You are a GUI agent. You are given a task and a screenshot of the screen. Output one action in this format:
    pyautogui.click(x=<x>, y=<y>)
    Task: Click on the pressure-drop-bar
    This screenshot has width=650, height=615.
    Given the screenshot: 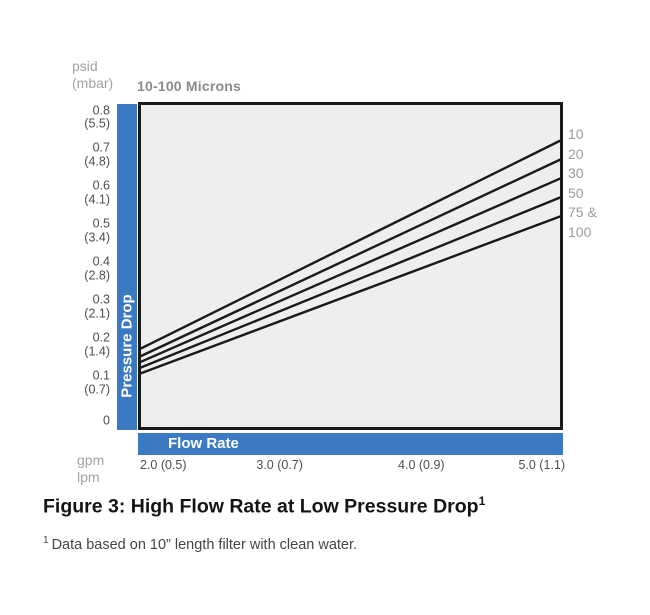 What is the action you would take?
    pyautogui.click(x=127, y=267)
    